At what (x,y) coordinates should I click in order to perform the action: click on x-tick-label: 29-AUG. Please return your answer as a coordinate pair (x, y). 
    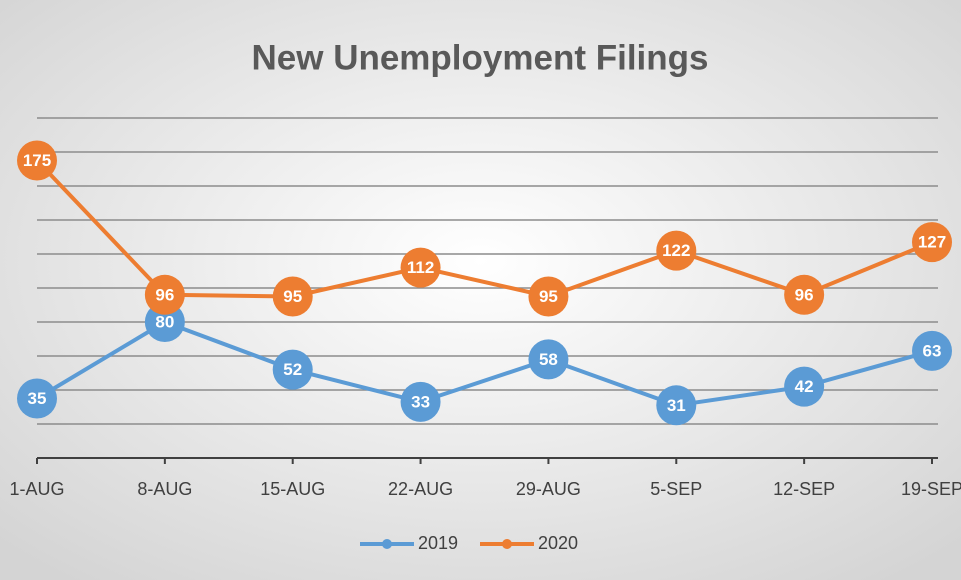
    Looking at the image, I should click on (548, 489).